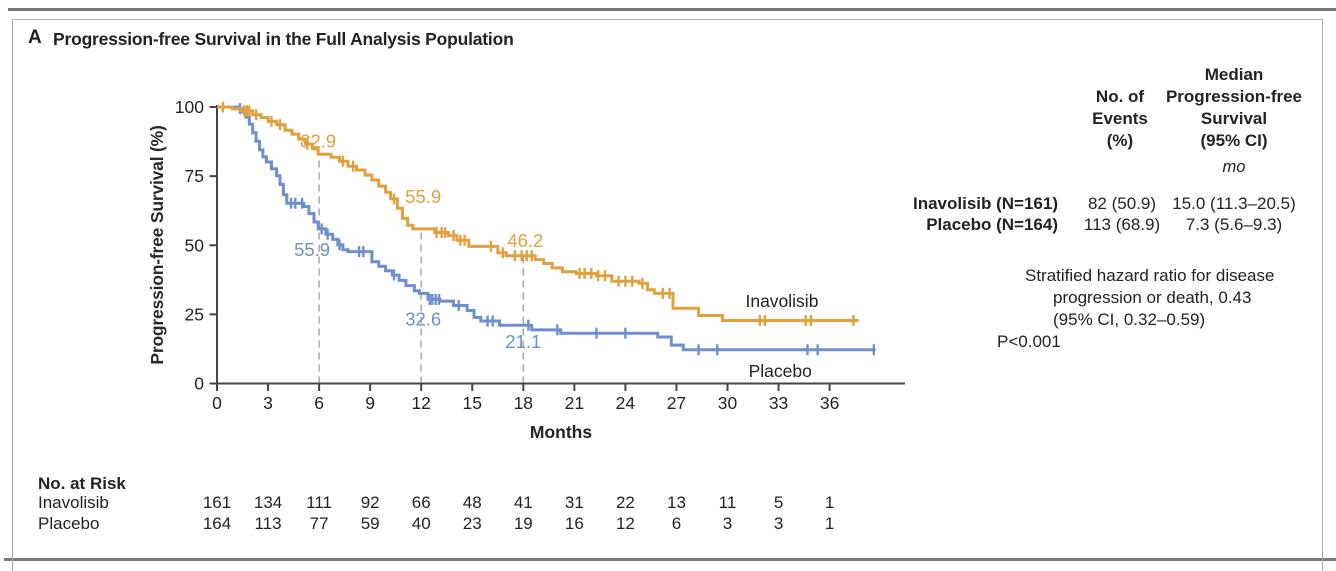  Describe the element at coordinates (319, 403) in the screenshot. I see `x-tick-label: 6` at that location.